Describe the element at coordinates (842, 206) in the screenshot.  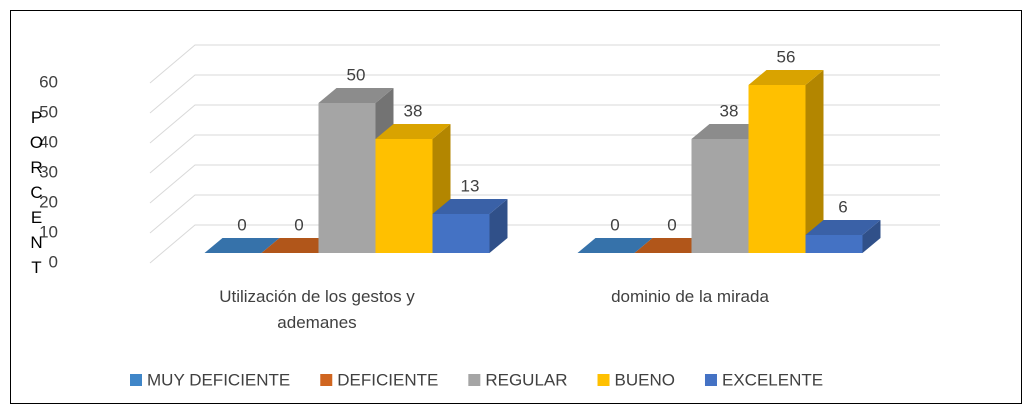
I see `data-label: 6` at that location.